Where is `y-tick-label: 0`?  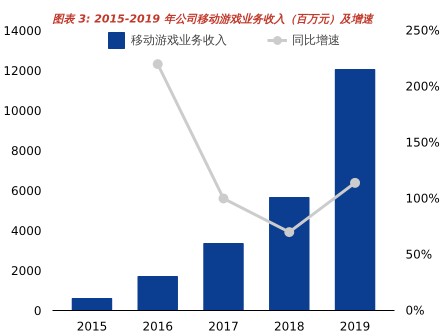
y-tick-label: 0 is located at coordinates (38, 311).